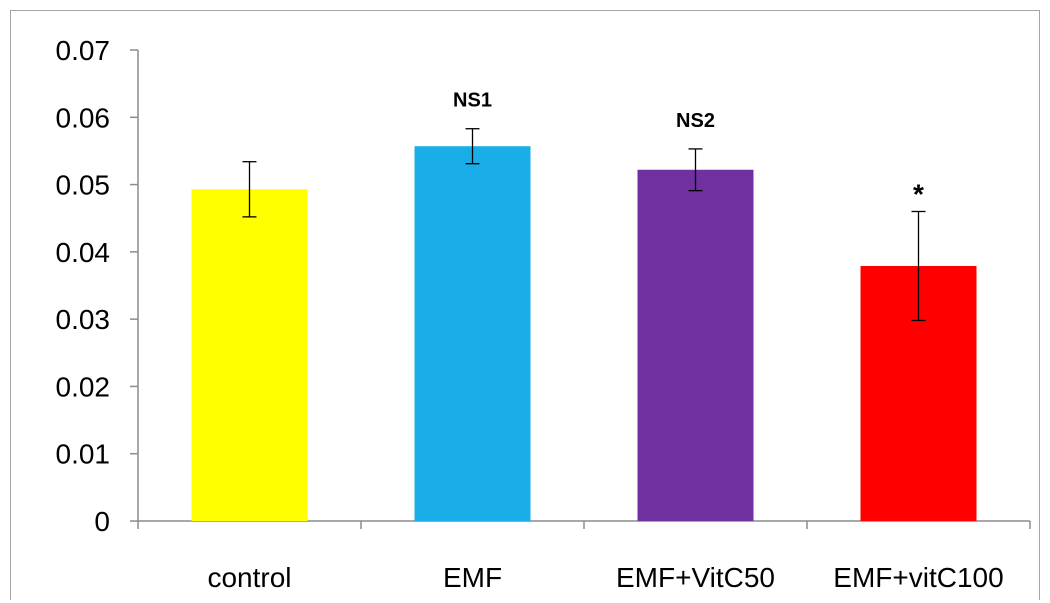 This screenshot has width=1050, height=603. I want to click on bar-emf, so click(472, 333).